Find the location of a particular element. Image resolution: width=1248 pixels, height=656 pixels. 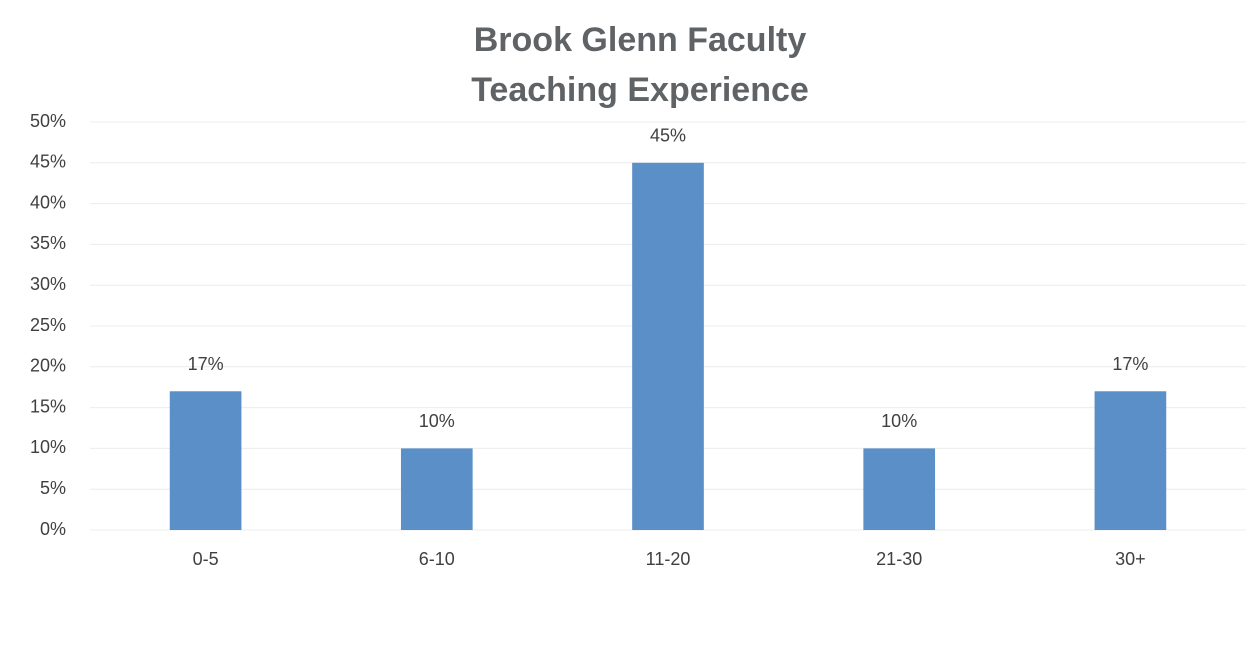

chart-title: Brook Glenn Faculty is located at coordinates (640, 40).